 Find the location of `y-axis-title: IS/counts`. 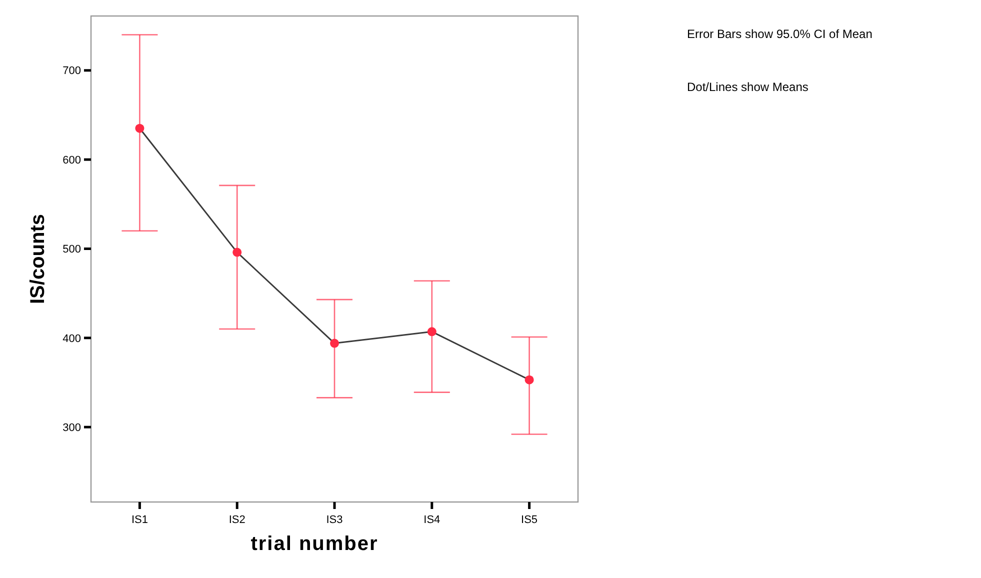

y-axis-title: IS/counts is located at coordinates (38, 259).